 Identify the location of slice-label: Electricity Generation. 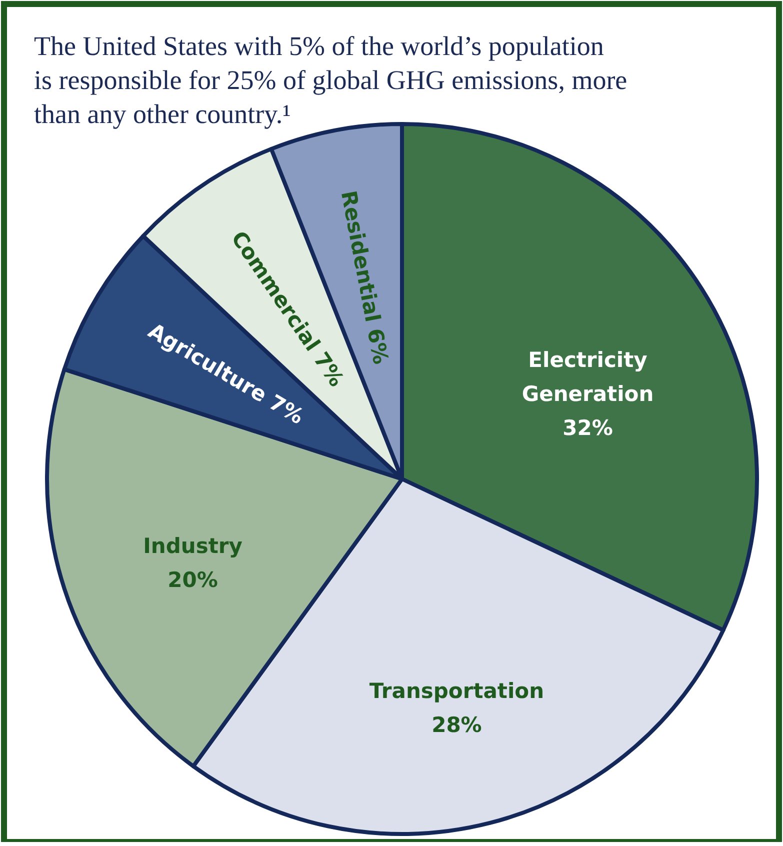
(588, 377).